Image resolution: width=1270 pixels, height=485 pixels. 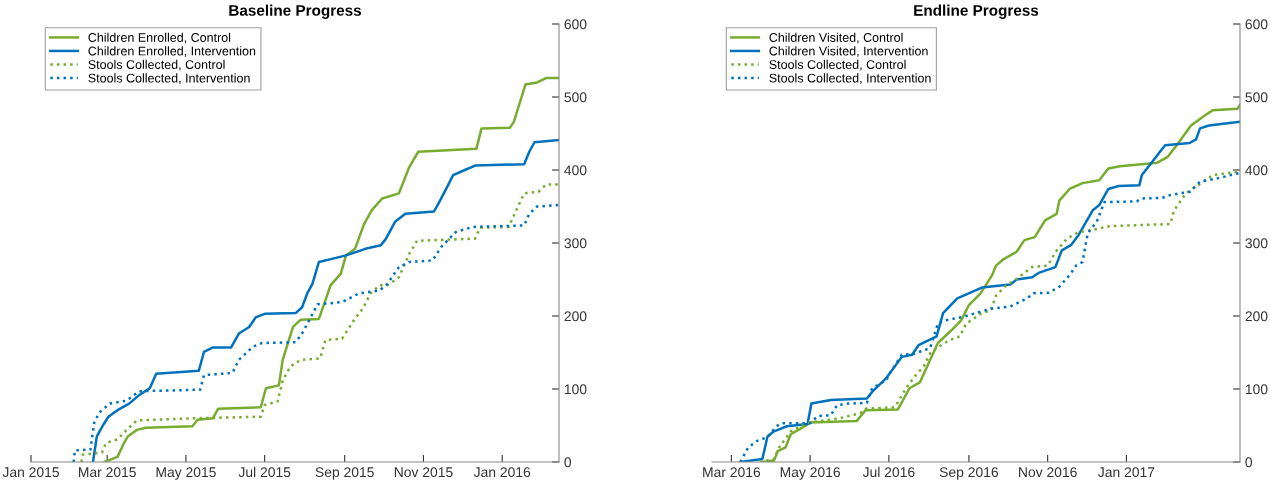 What do you see at coordinates (732, 472) in the screenshot?
I see `x-tick-label: Mar 2016` at bounding box center [732, 472].